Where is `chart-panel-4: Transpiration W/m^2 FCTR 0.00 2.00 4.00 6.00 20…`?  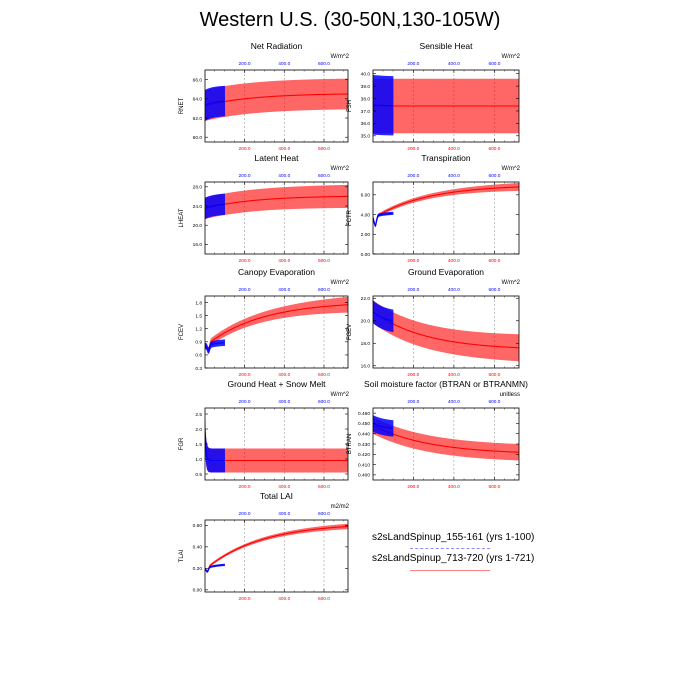 chart-panel-4: Transpiration W/m^2 FCTR 0.00 2.00 4.00 6.00 20… is located at coordinates (434, 208).